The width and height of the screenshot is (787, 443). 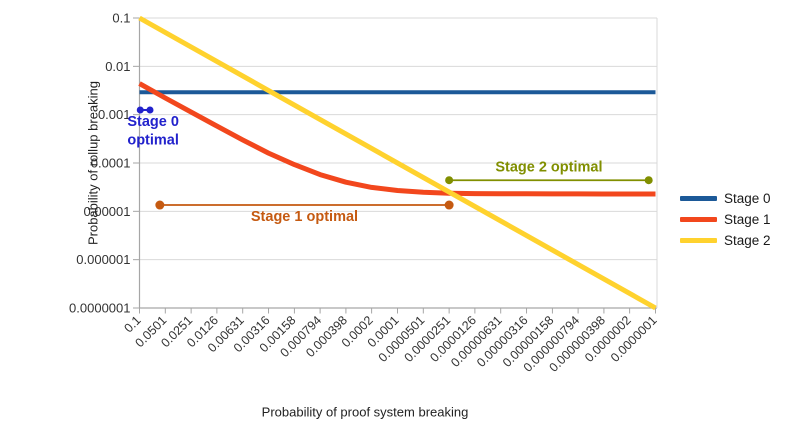 I want to click on y-tick-label: 0.0000001, so click(x=99, y=308).